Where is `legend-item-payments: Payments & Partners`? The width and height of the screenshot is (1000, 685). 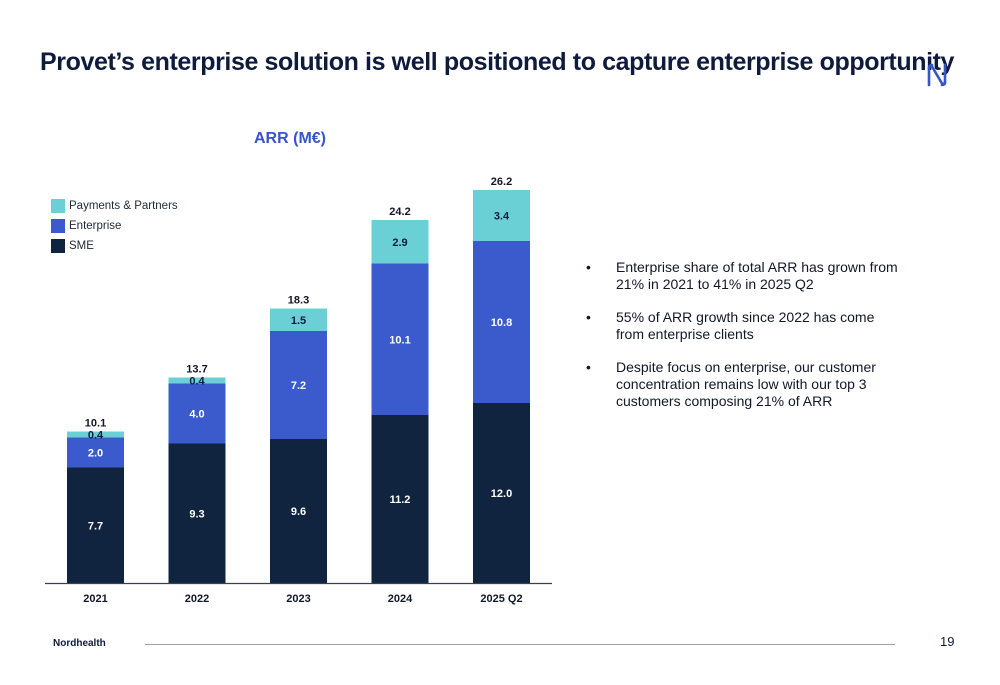 legend-item-payments: Payments & Partners is located at coordinates (114, 206).